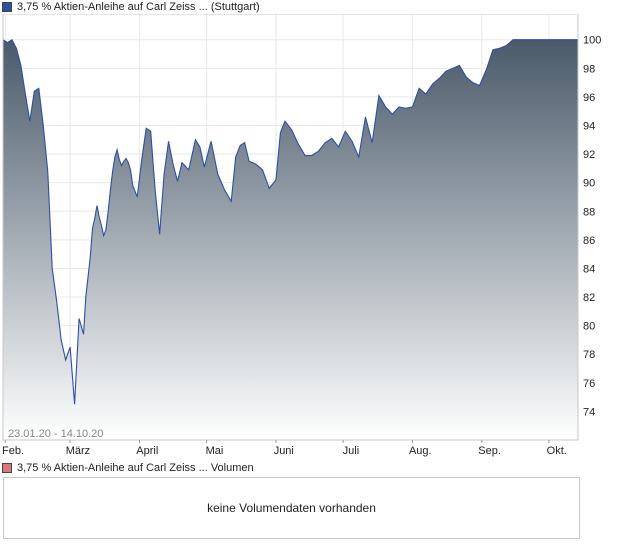 This screenshot has height=546, width=620. Describe the element at coordinates (589, 69) in the screenshot. I see `y-tick-label: 98` at that location.